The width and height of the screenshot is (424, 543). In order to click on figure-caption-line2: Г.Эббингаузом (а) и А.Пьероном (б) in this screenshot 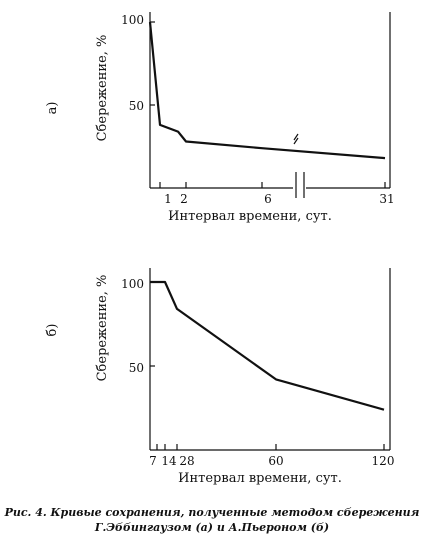, I will do `click(211, 527)`.